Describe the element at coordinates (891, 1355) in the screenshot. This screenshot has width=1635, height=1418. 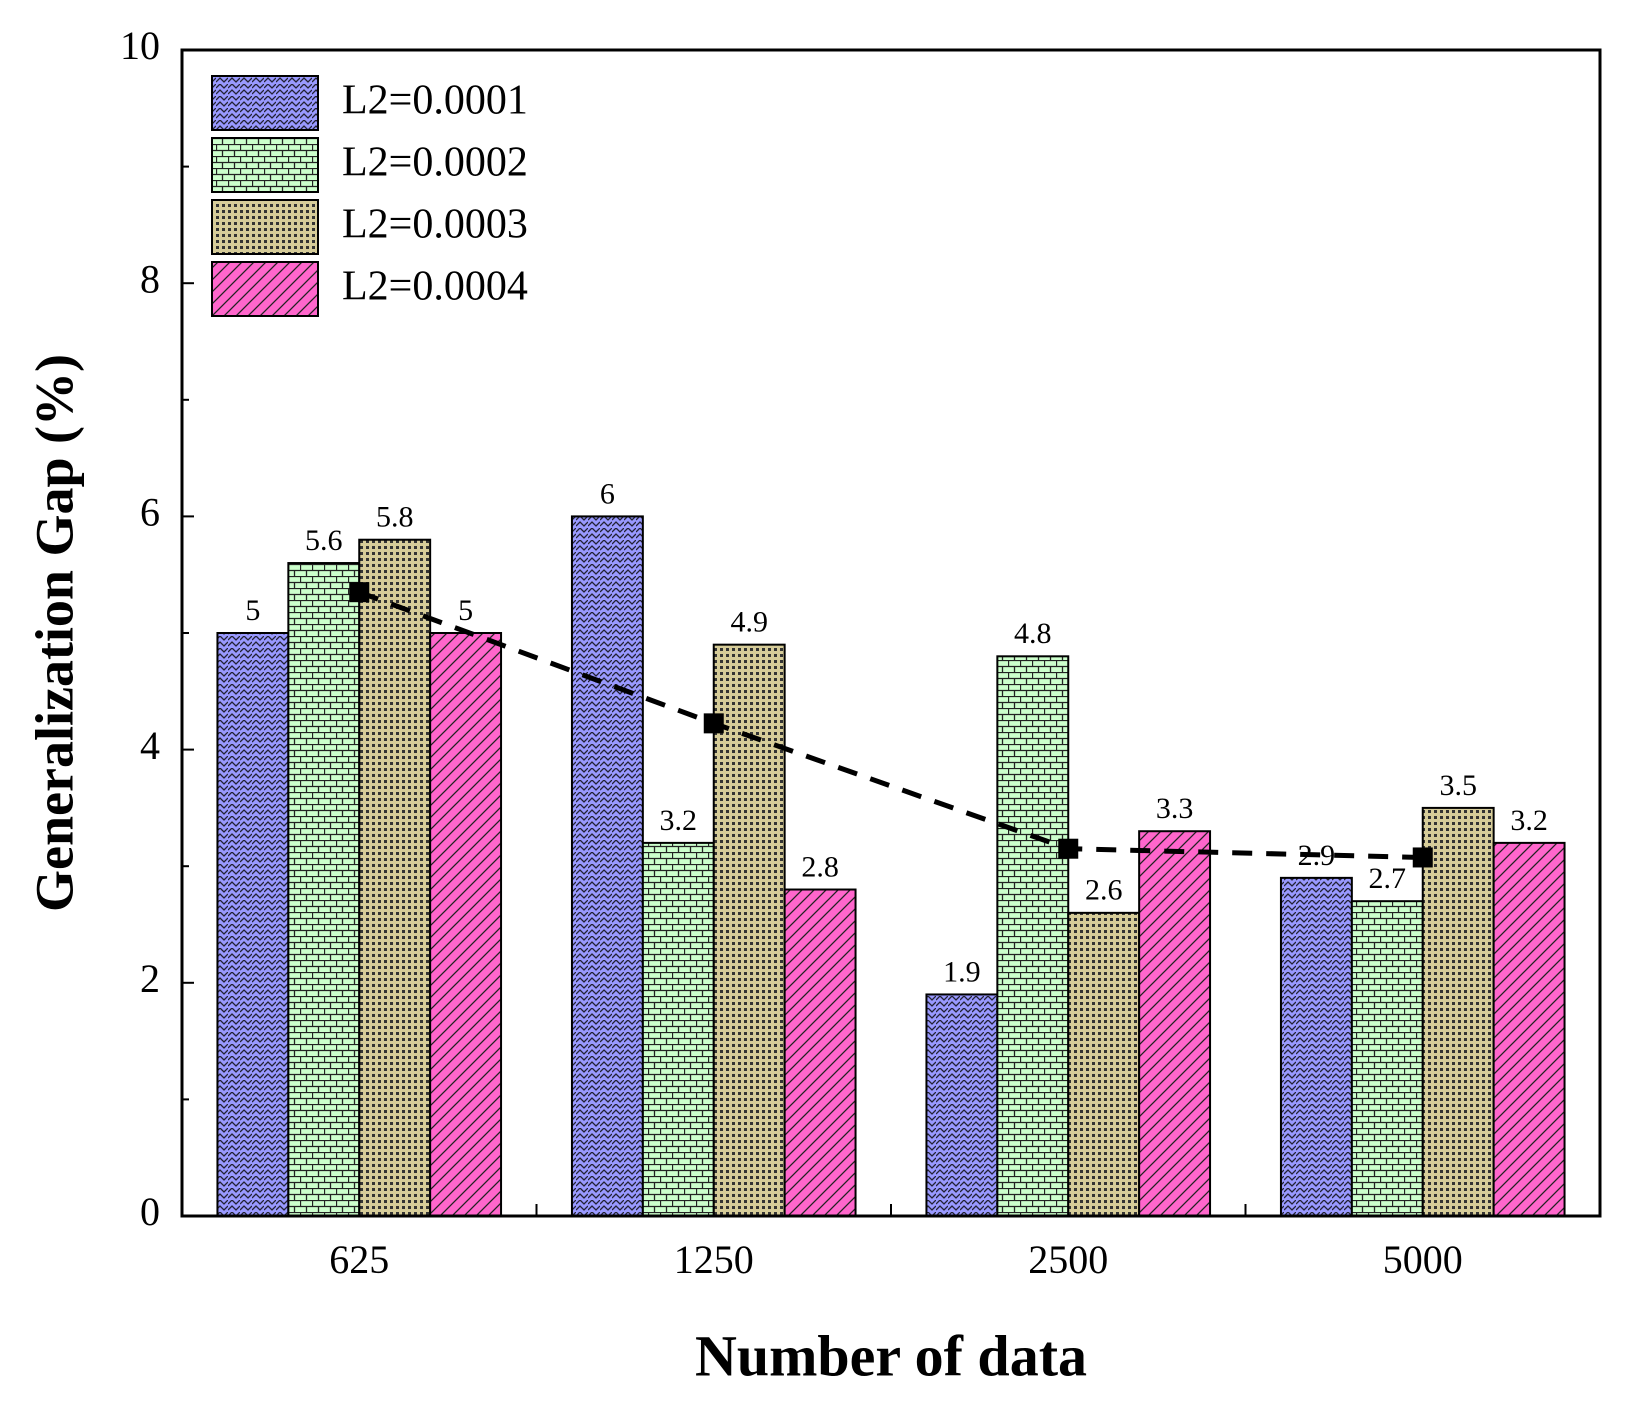
I see `x-axis-title: Number of data` at that location.